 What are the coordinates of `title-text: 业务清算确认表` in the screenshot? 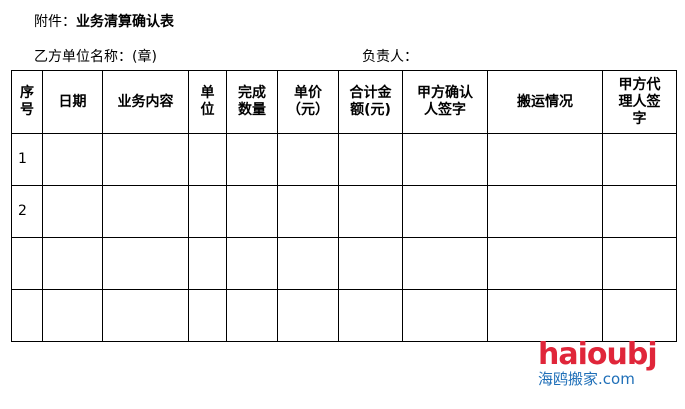 It's located at (125, 22).